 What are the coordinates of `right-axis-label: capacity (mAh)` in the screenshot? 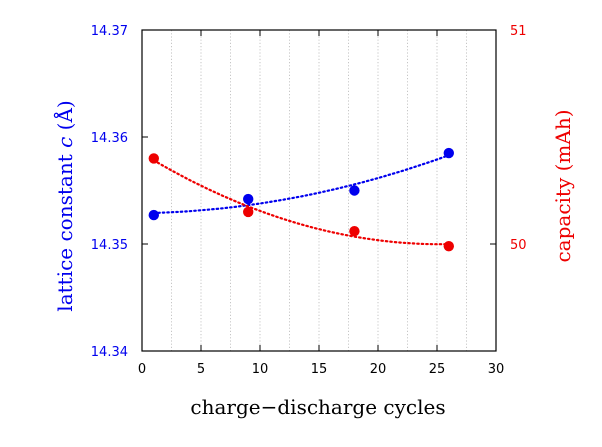 It's located at (563, 185).